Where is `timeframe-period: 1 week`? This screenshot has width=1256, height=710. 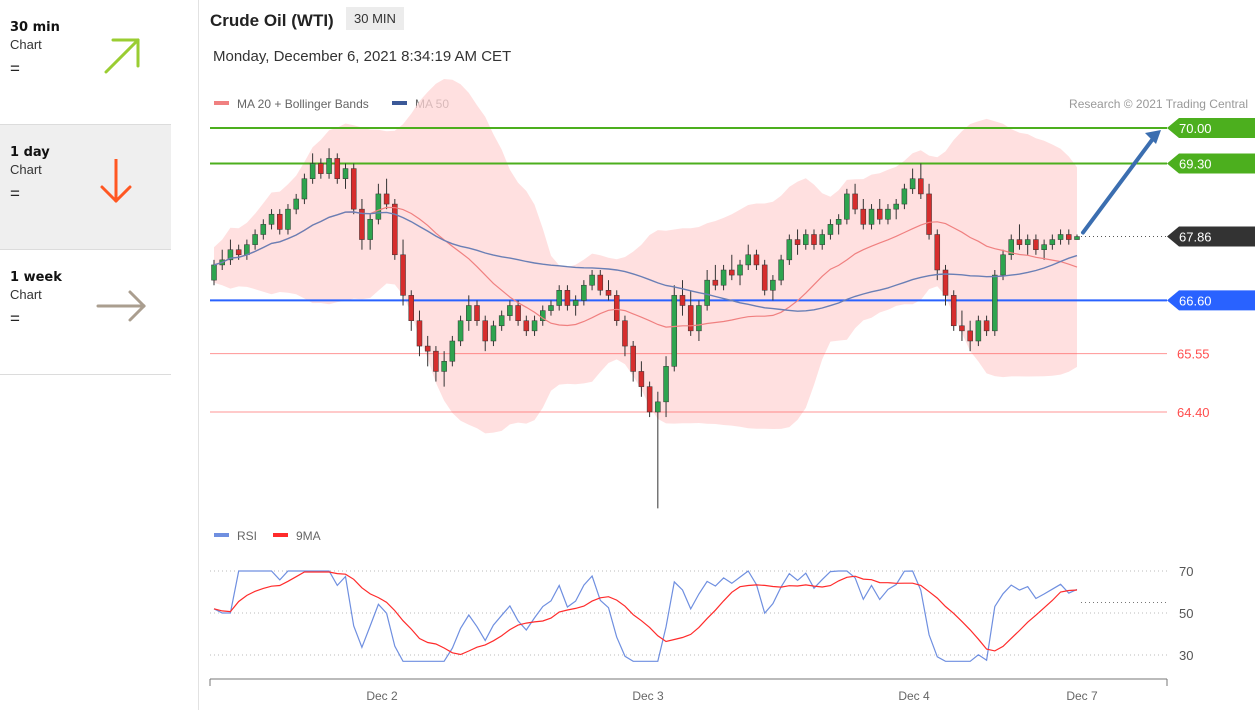
timeframe-period: 1 week is located at coordinates (36, 277).